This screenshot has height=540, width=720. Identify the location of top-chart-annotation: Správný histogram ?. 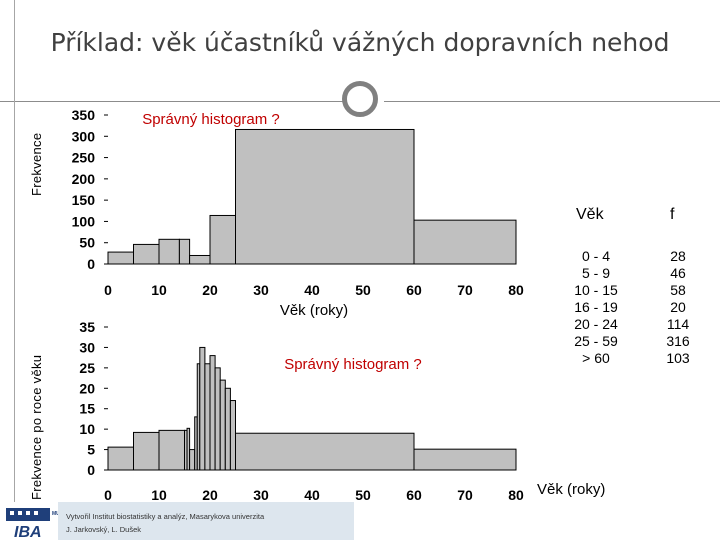
(211, 119).